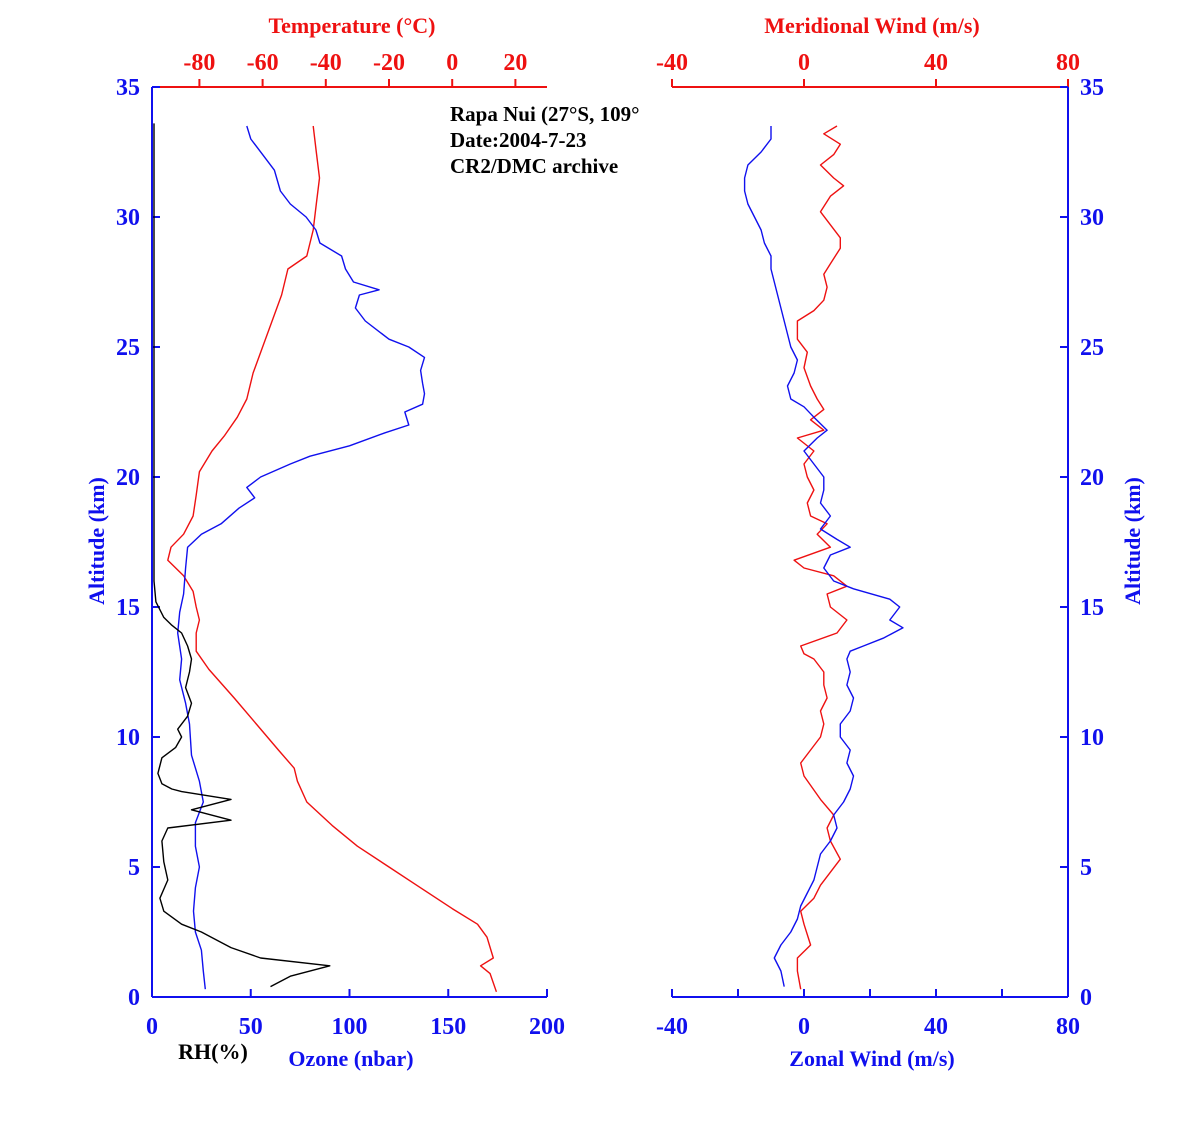 This screenshot has height=1122, width=1181. What do you see at coordinates (326, 63) in the screenshot?
I see `left-top-tick-label: -40` at bounding box center [326, 63].